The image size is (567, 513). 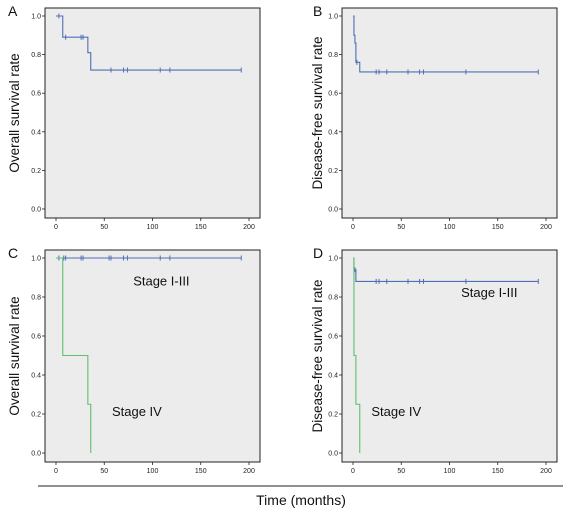 I want to click on panel-label: B, so click(x=317, y=11).